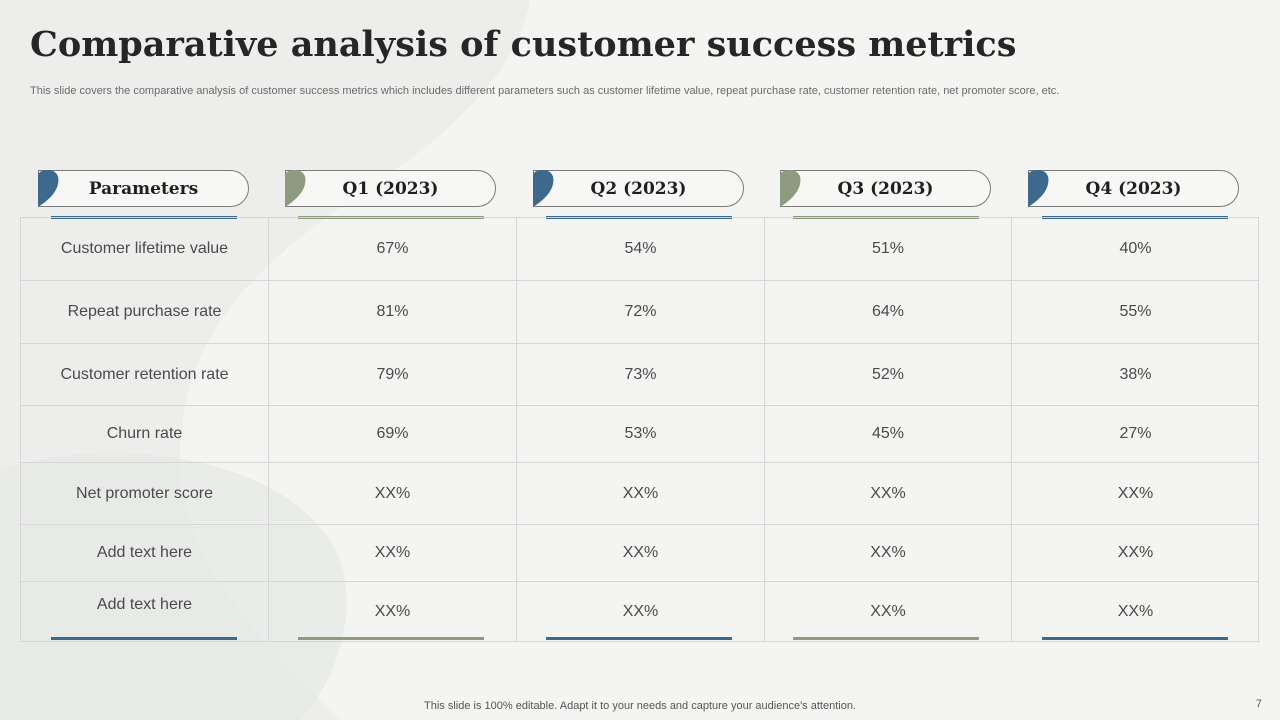 This screenshot has width=1280, height=720. Describe the element at coordinates (144, 493) in the screenshot. I see `parameter-cell: Net promoter score` at that location.